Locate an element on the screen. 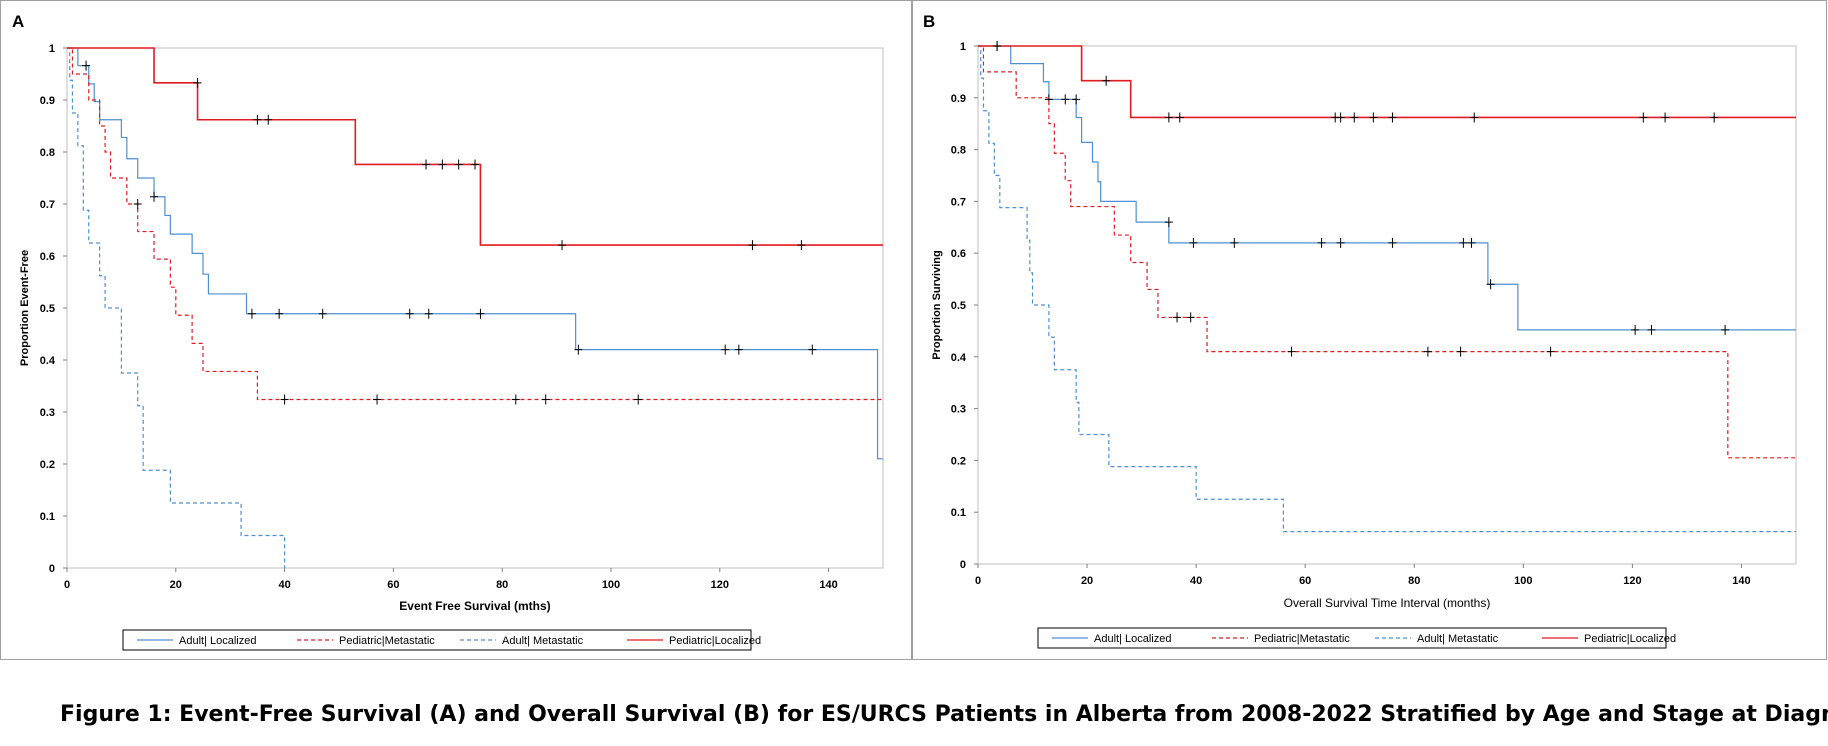  y-tick-label: 1 is located at coordinates (52, 49).